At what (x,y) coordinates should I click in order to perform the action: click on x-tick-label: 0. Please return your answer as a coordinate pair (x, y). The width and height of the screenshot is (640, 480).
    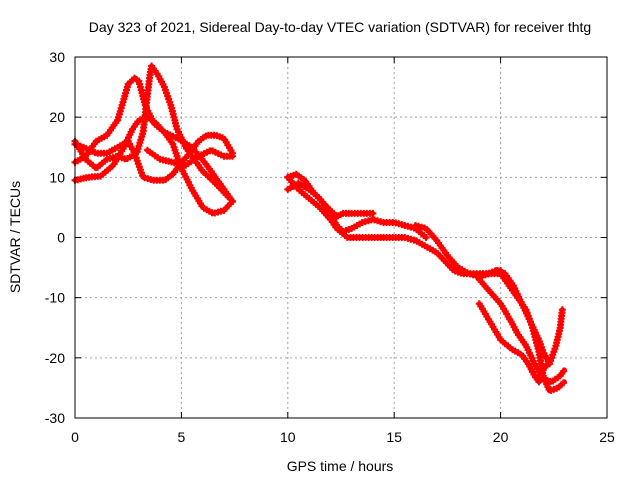
    Looking at the image, I should click on (75, 437).